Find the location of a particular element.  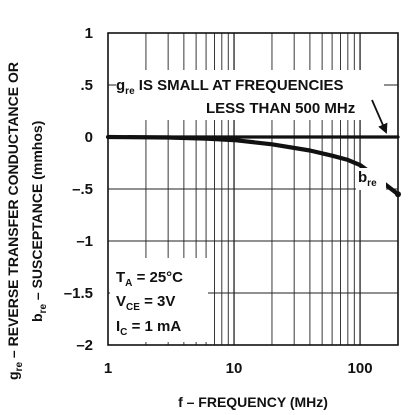

x-tick-label: 1 is located at coordinates (108, 368).